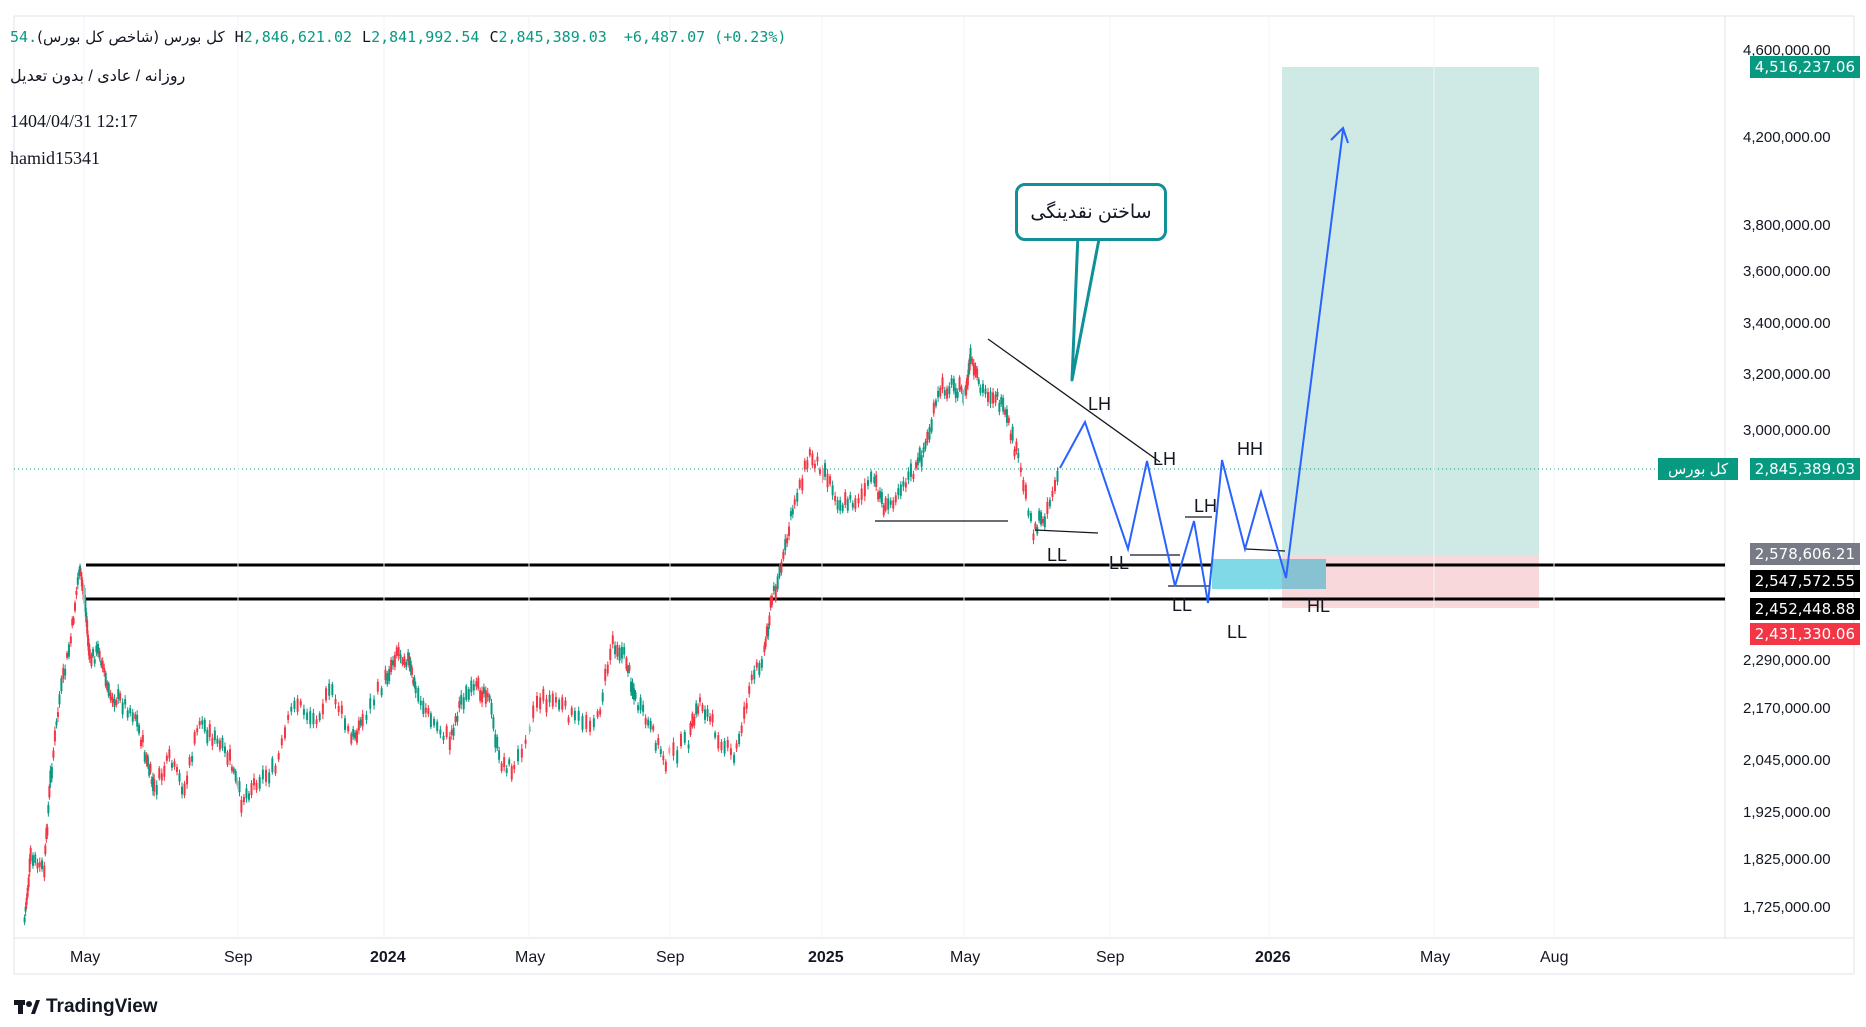 This screenshot has height=1027, width=1866. What do you see at coordinates (1787, 708) in the screenshot?
I see `price-tick-label: 2,170,000.00` at bounding box center [1787, 708].